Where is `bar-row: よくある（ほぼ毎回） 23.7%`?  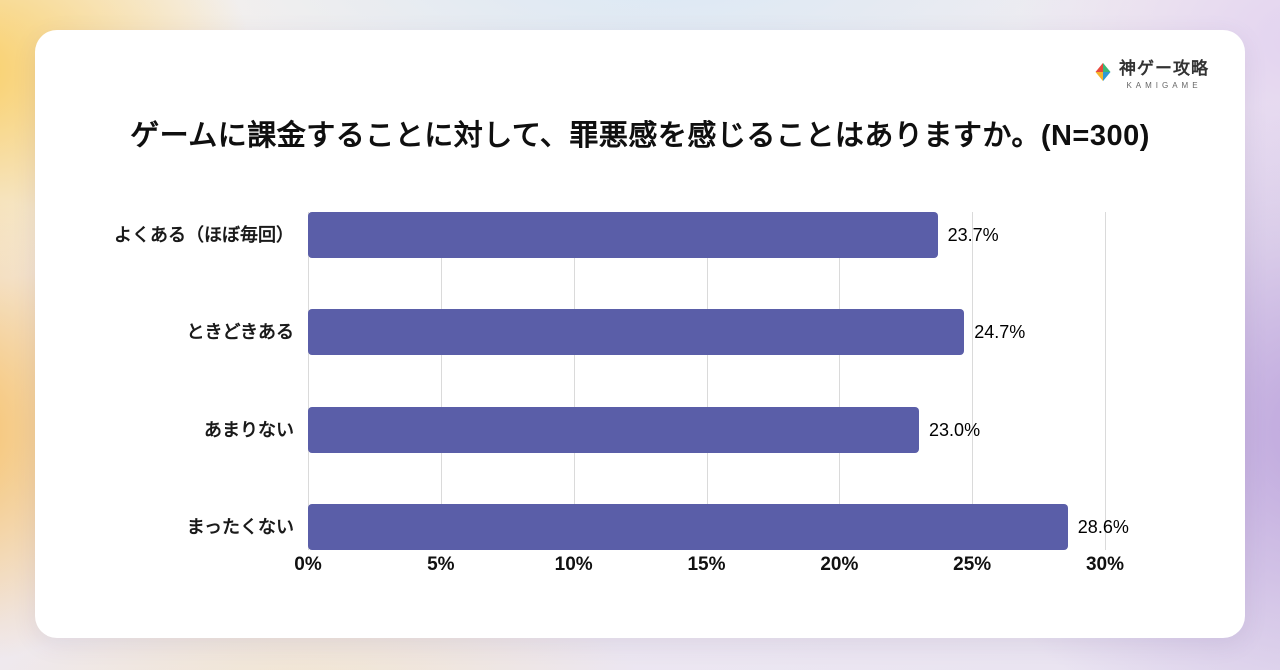 bar-row: よくある（ほぼ毎回） 23.7% is located at coordinates (609, 235).